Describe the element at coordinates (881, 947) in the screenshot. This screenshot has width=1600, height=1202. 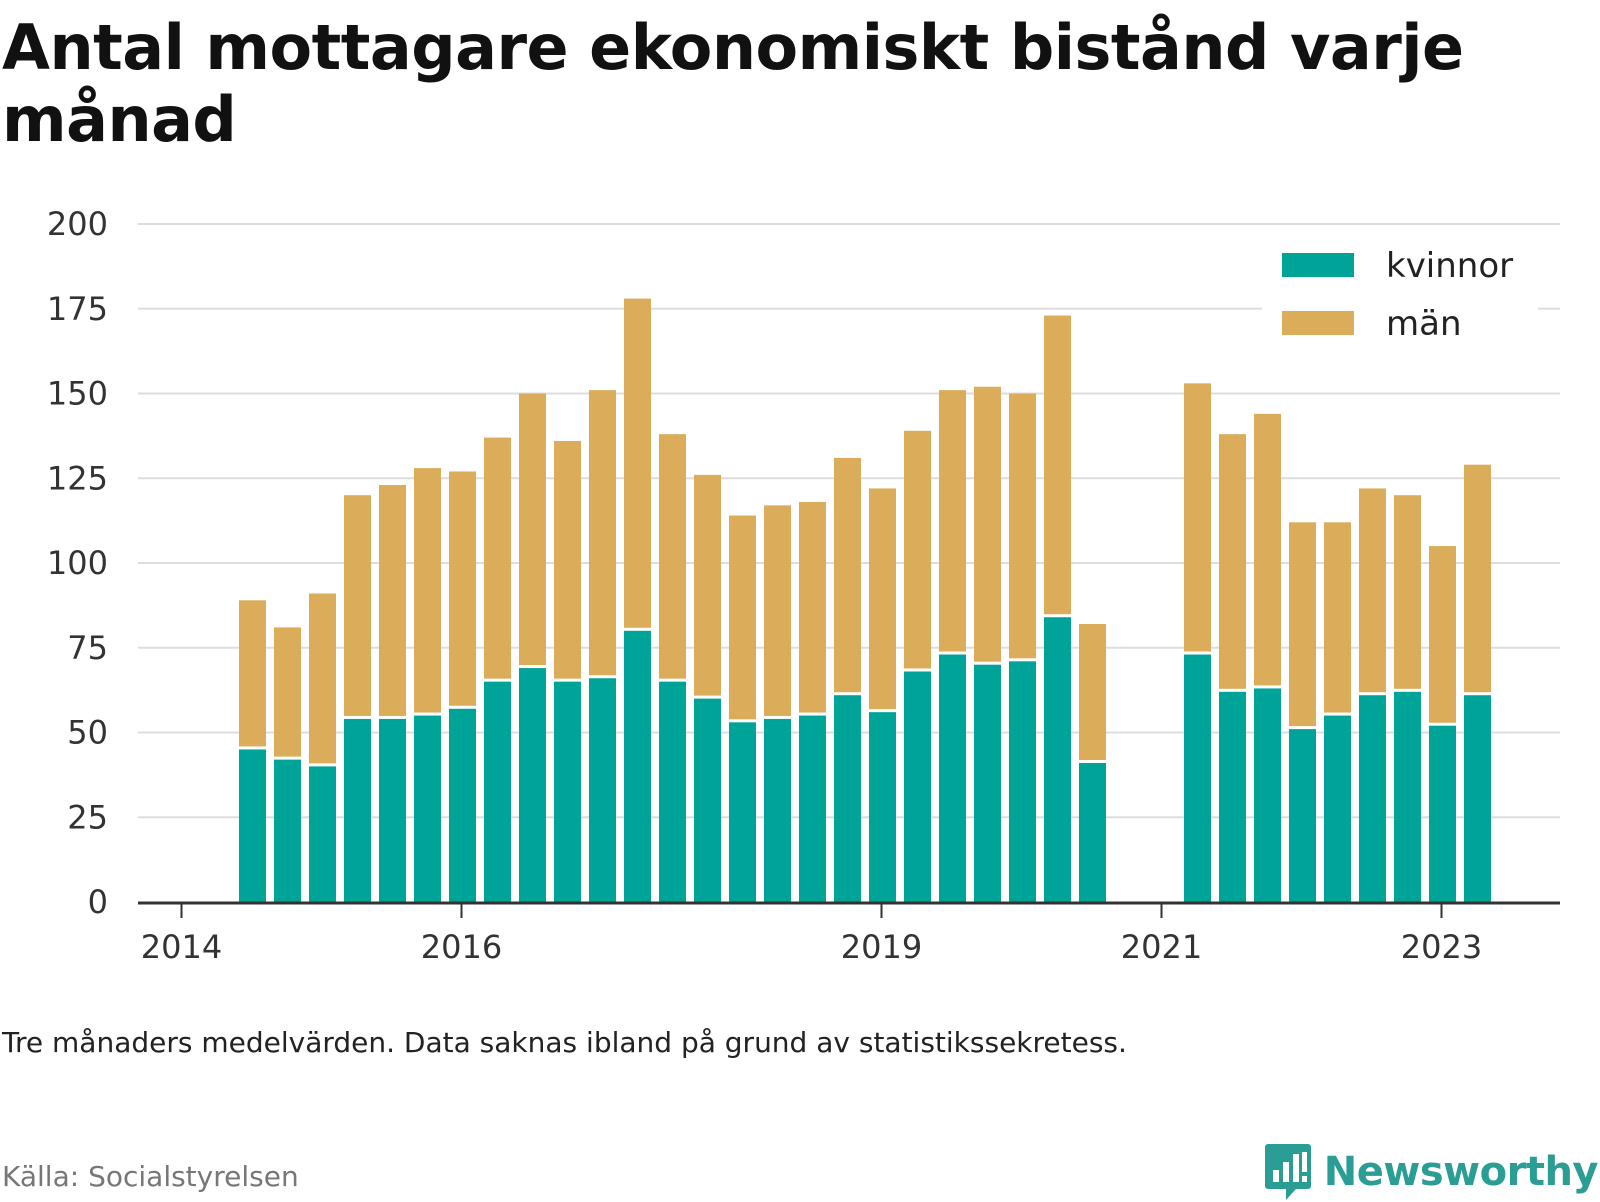
I see `x-tick-label: 2019` at that location.